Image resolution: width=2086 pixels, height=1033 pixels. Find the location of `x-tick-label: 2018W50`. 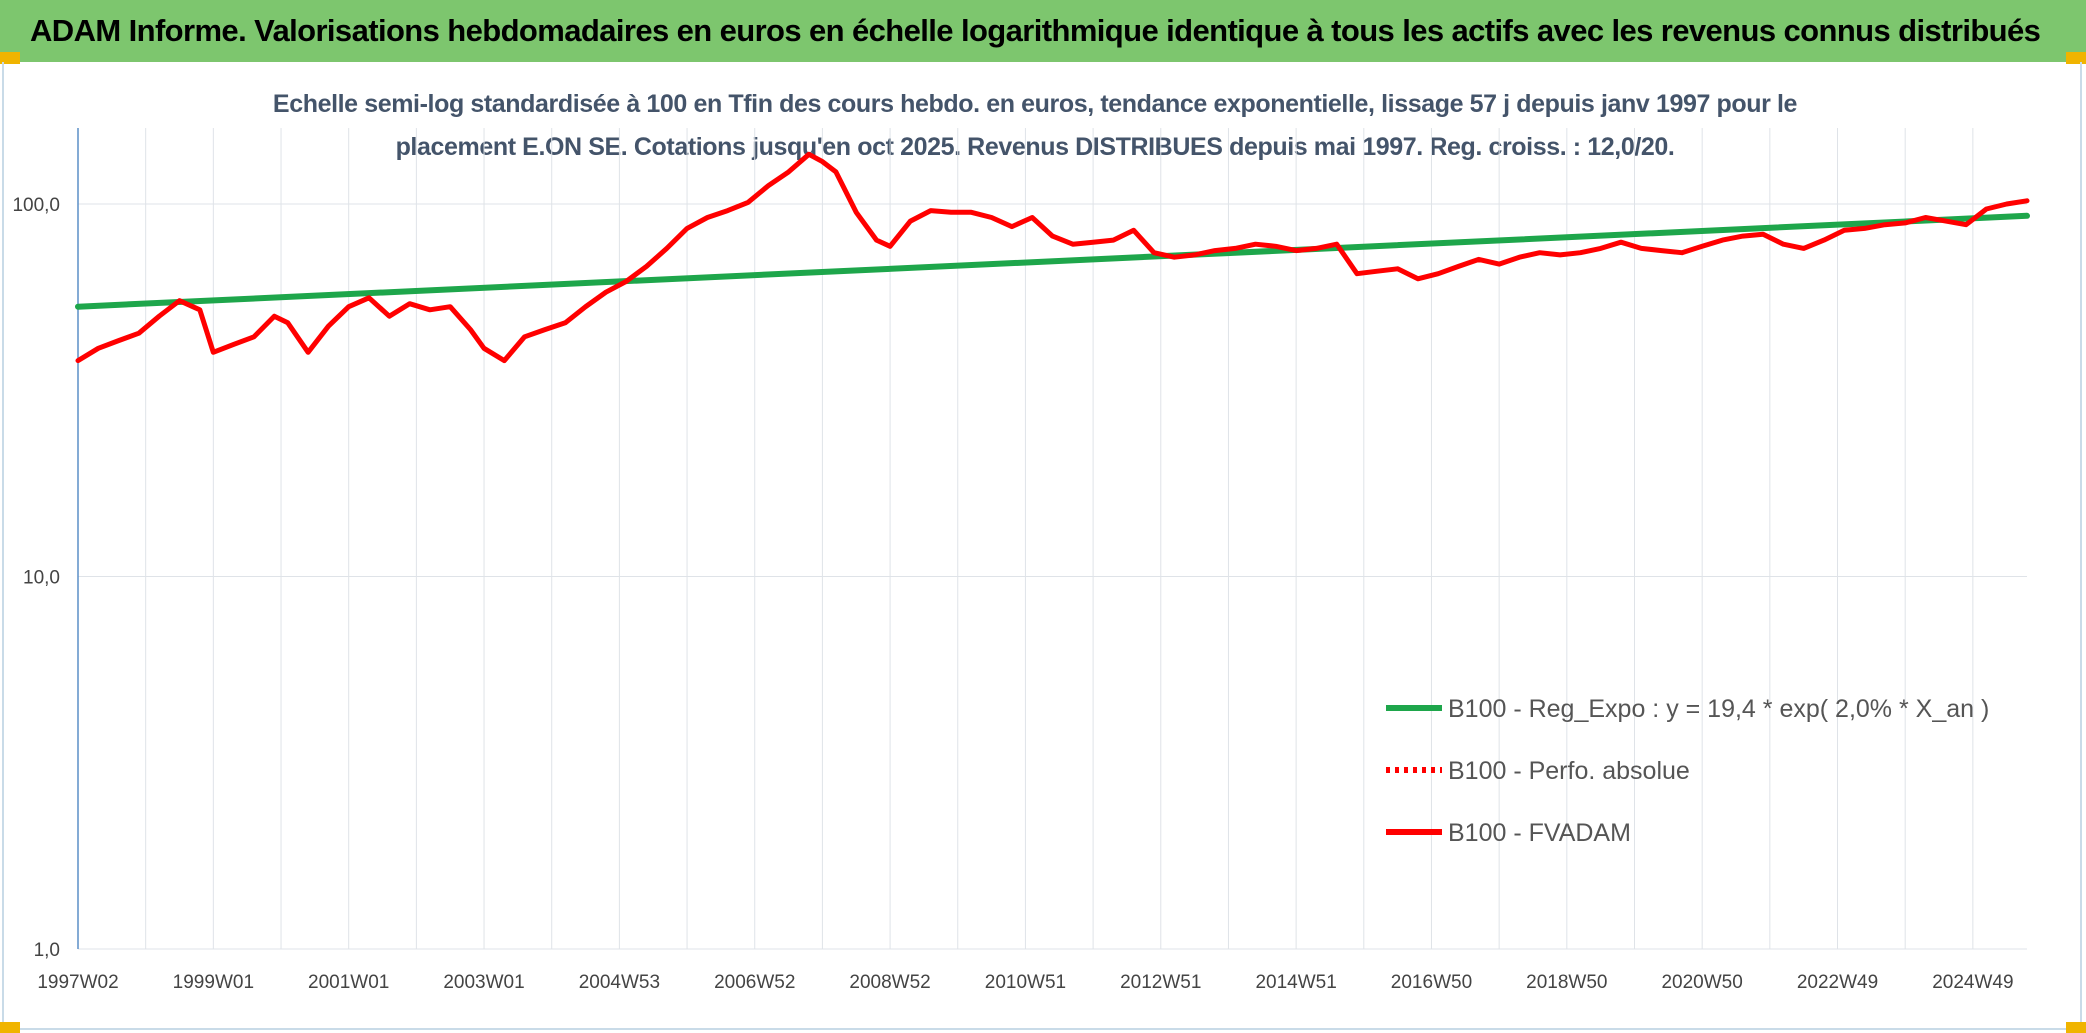

x-tick-label: 2018W50 is located at coordinates (1566, 982).